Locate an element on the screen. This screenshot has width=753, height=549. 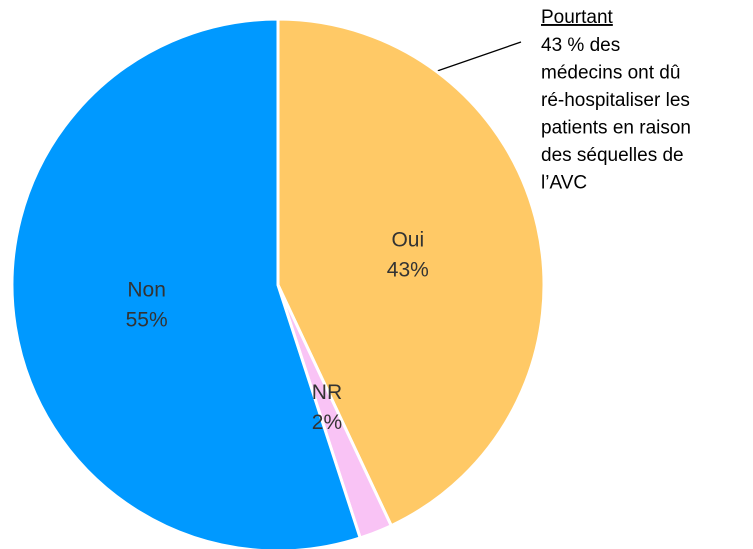
slice-value-label: 43% is located at coordinates (408, 270).